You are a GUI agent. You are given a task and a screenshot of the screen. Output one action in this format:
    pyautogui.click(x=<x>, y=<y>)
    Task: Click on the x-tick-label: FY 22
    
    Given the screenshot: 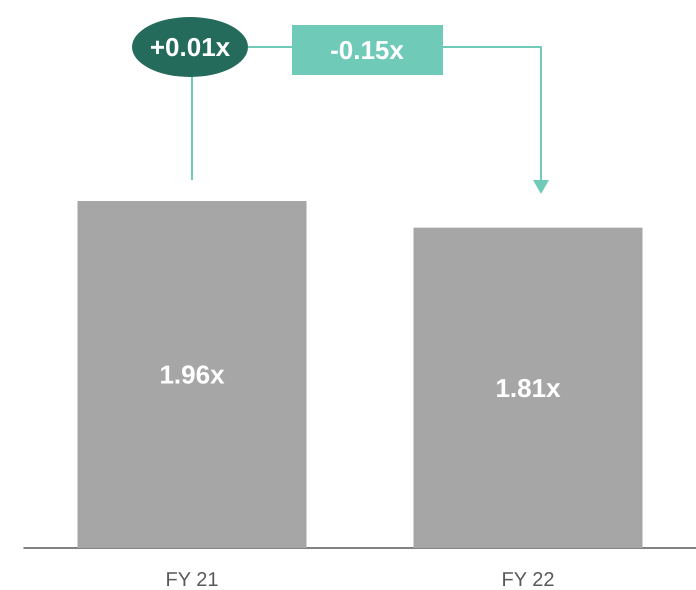 What is the action you would take?
    pyautogui.click(x=528, y=579)
    